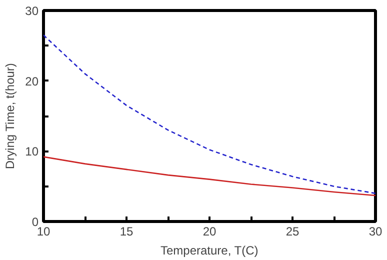 The width and height of the screenshot is (387, 260). What do you see at coordinates (35, 222) in the screenshot?
I see `y-tick-label: 0` at bounding box center [35, 222].